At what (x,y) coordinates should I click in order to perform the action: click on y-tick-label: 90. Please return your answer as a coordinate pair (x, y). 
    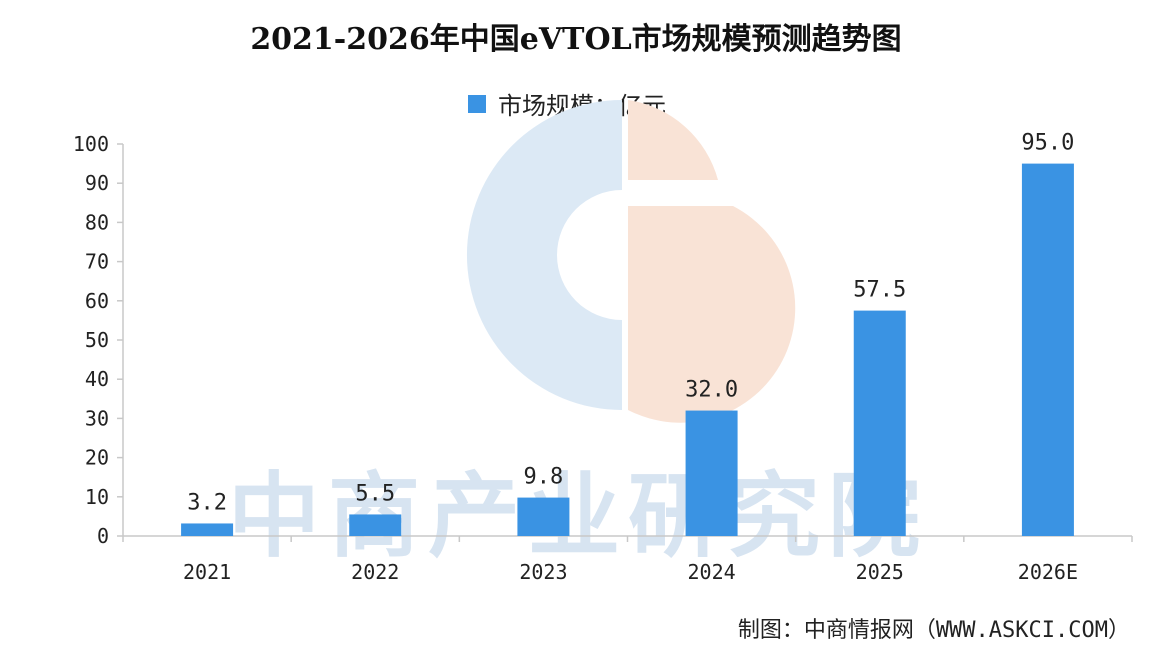
    Looking at the image, I should click on (97, 183).